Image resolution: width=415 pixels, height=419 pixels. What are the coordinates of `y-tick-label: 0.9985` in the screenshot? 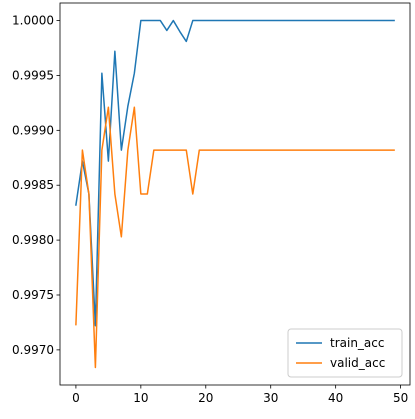 It's located at (33, 185).